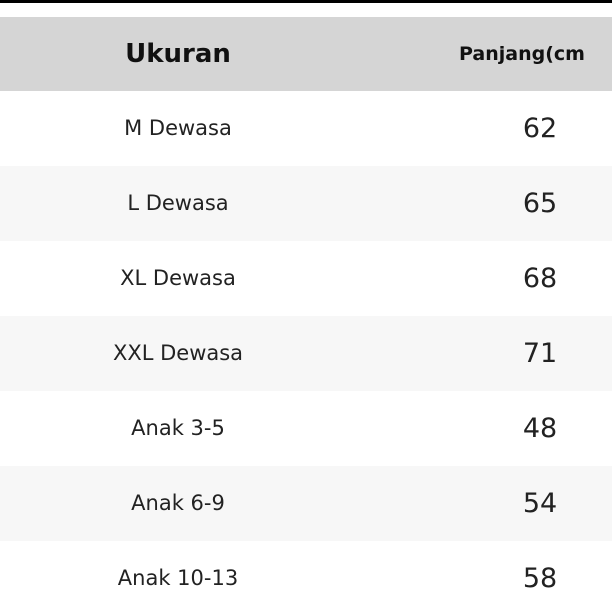 The image size is (612, 616). What do you see at coordinates (306, 128) in the screenshot?
I see `table-row: M Dewasa 62` at bounding box center [306, 128].